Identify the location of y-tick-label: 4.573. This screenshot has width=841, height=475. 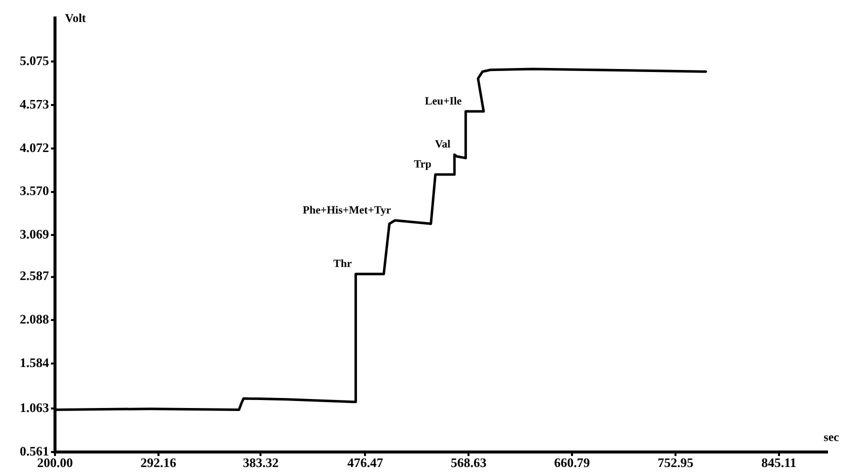
(35, 104).